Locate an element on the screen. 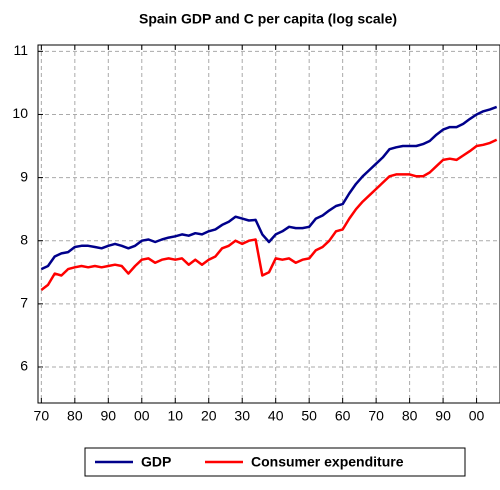 Image resolution: width=500 pixels, height=490 pixels. y-tick-label: 9 is located at coordinates (24, 176).